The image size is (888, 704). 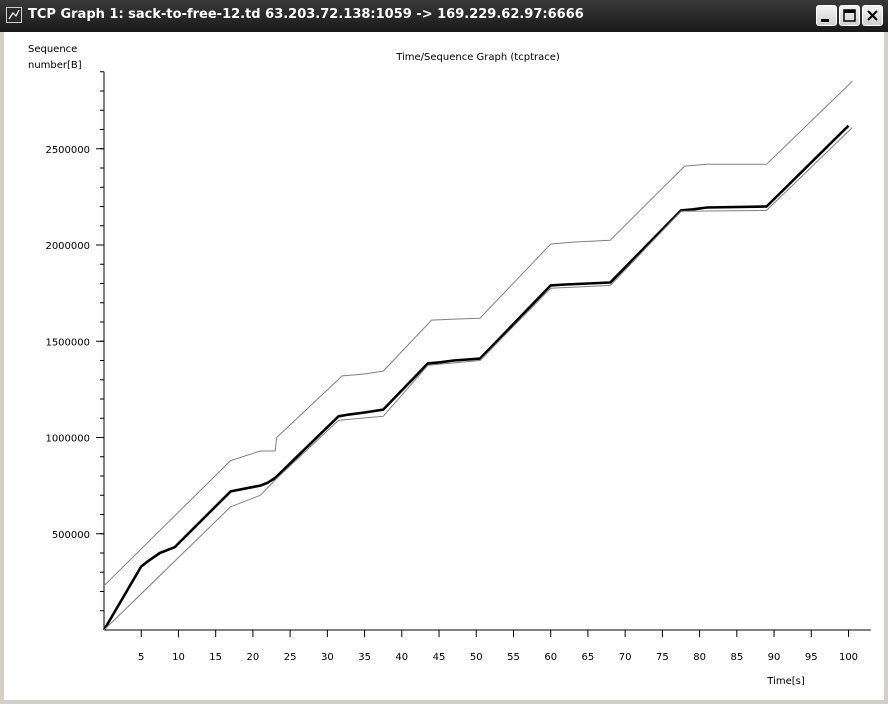 I want to click on x-tick-label: 15, so click(x=215, y=657).